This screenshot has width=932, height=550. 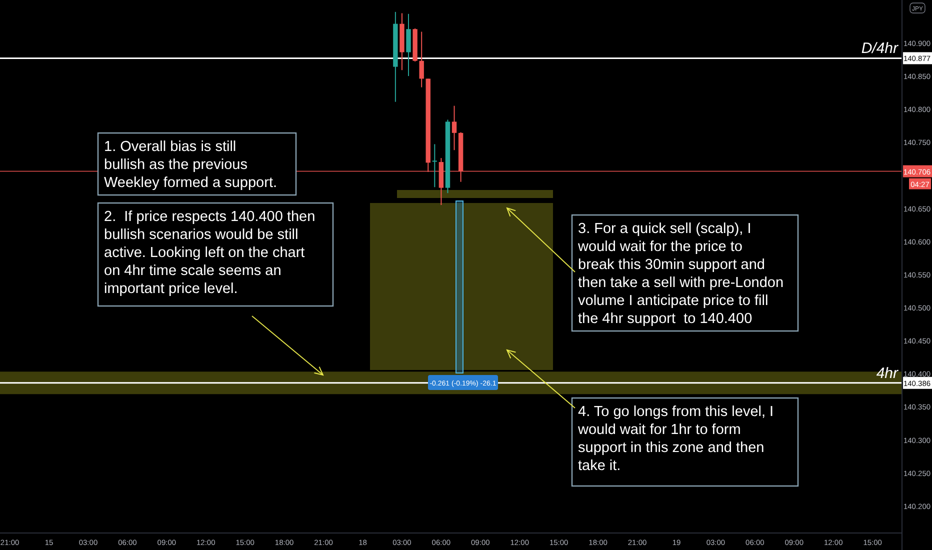 What do you see at coordinates (210, 253) in the screenshot?
I see `annotation: 2. If price respects 140.400 then bullish scenarios would be still active. Looking left on the chart on 4hr time scale seems an important price level.` at bounding box center [210, 253].